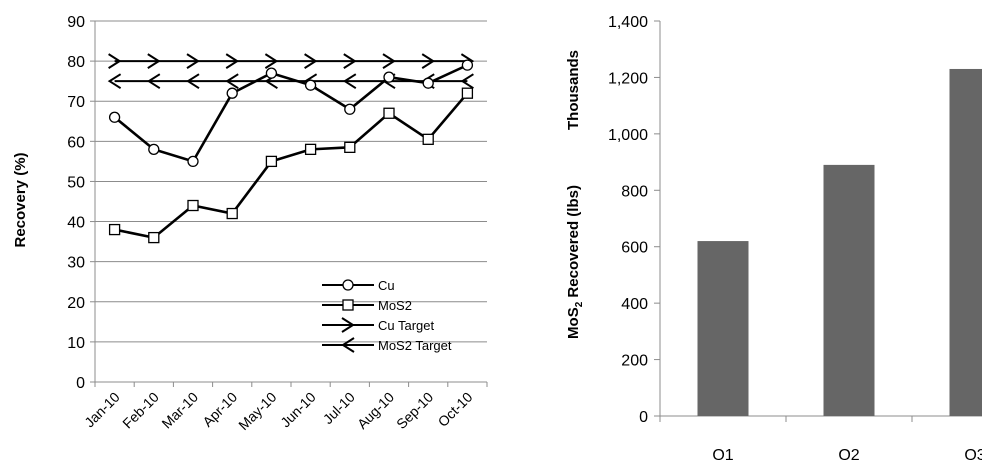  What do you see at coordinates (415, 345) in the screenshot?
I see `legend-label: MoS2 Target` at bounding box center [415, 345].